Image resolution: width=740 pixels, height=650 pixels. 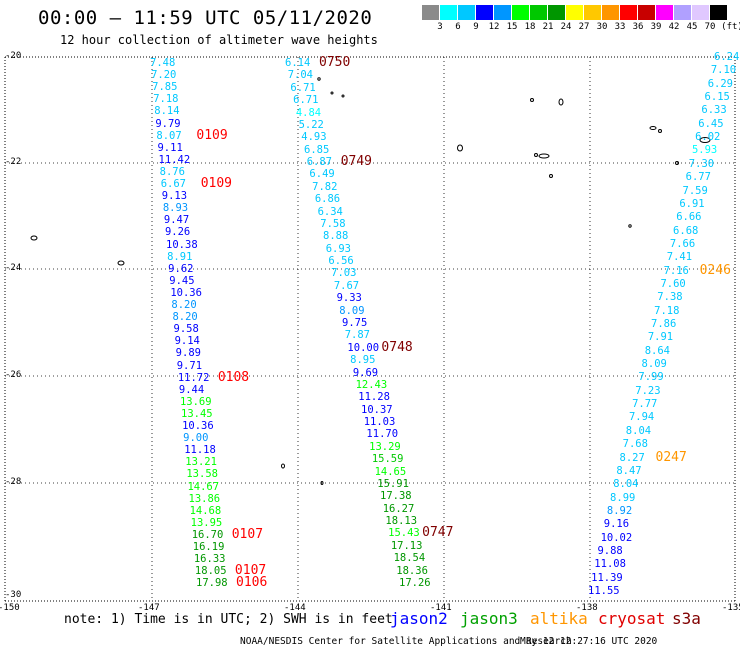 What do you see at coordinates (512, 27) in the screenshot?
I see `colorbar-tick-label: 15` at bounding box center [512, 27].